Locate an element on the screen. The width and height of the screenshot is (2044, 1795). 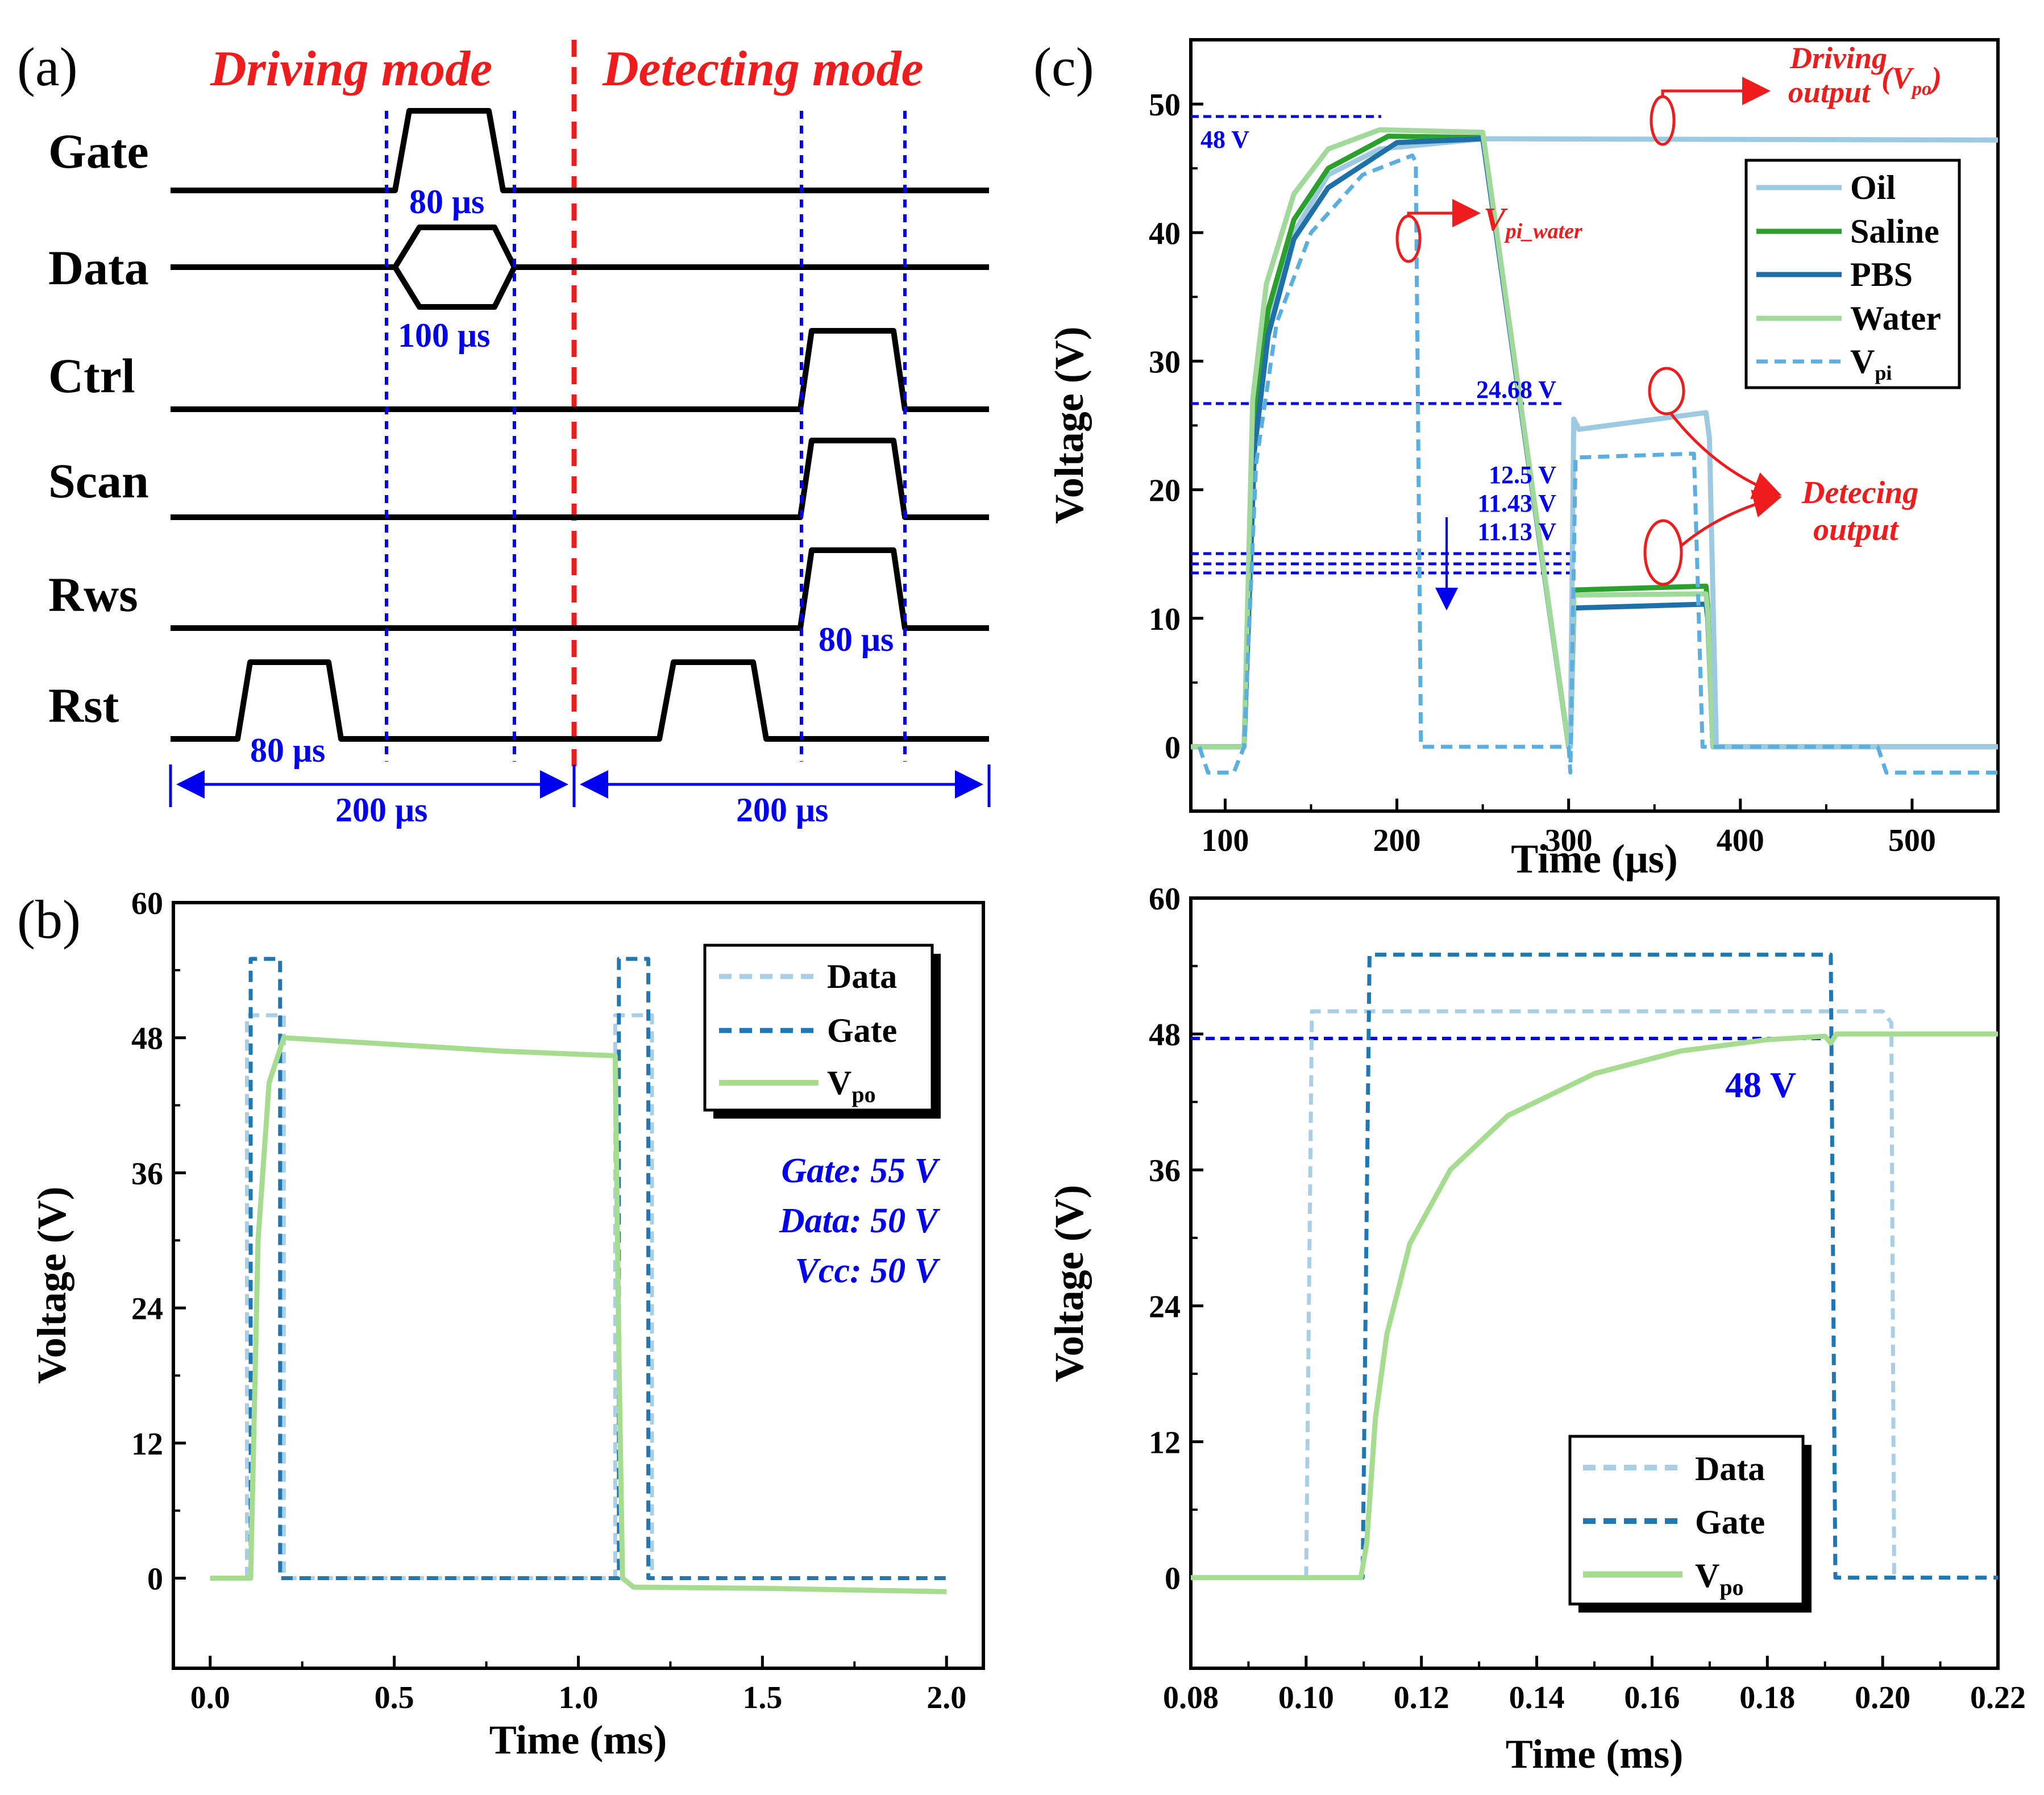
signal-label-gate: Gate is located at coordinates (98, 151).